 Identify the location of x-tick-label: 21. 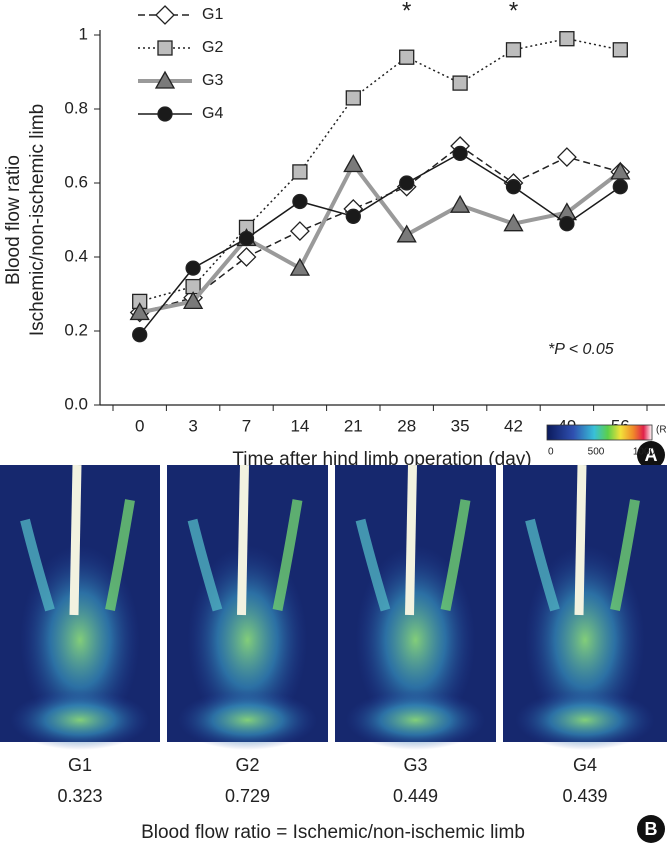
(353, 425).